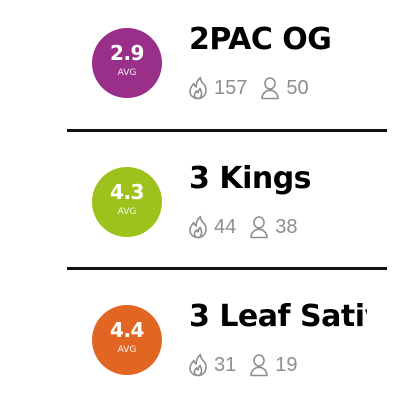 The image size is (400, 400). What do you see at coordinates (127, 330) in the screenshot?
I see `rating-value: 4.4` at bounding box center [127, 330].